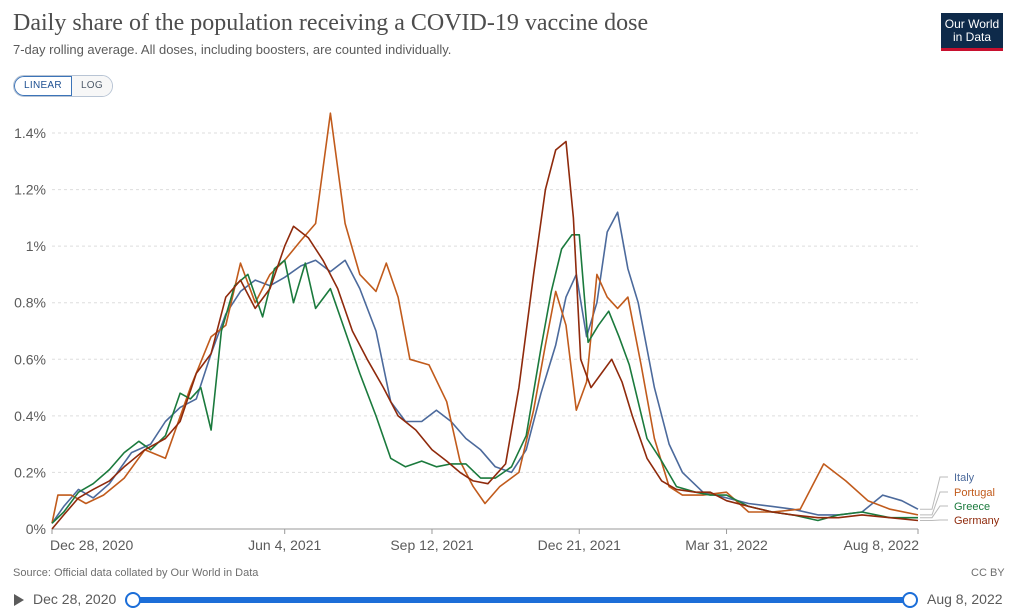  What do you see at coordinates (964, 478) in the screenshot?
I see `legend-label-italy: Italy` at bounding box center [964, 478].